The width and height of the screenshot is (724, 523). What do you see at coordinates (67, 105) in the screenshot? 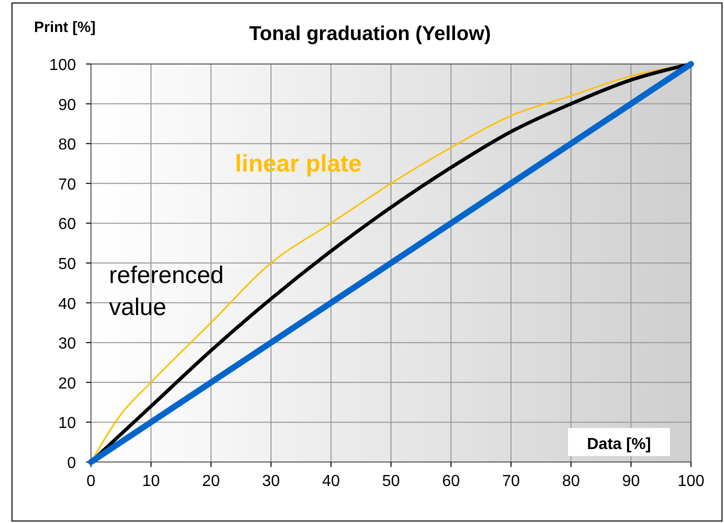
I see `y-tick-label: 90` at bounding box center [67, 105].